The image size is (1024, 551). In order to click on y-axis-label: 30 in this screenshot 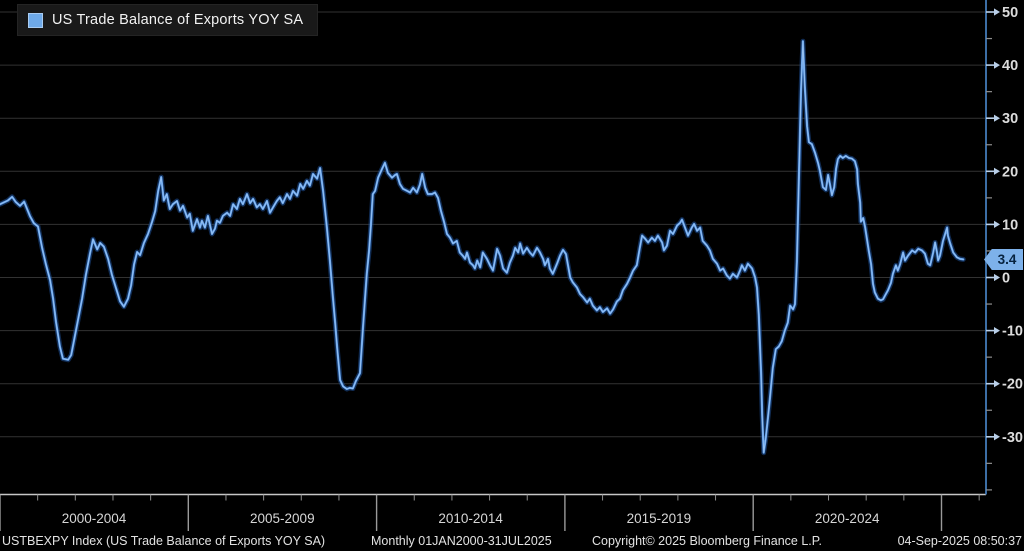, I will do `click(1010, 119)`.